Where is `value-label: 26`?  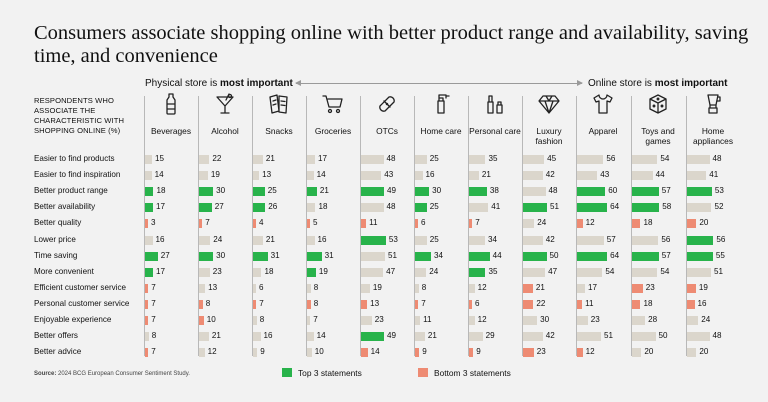 value-label: 26 is located at coordinates (273, 207).